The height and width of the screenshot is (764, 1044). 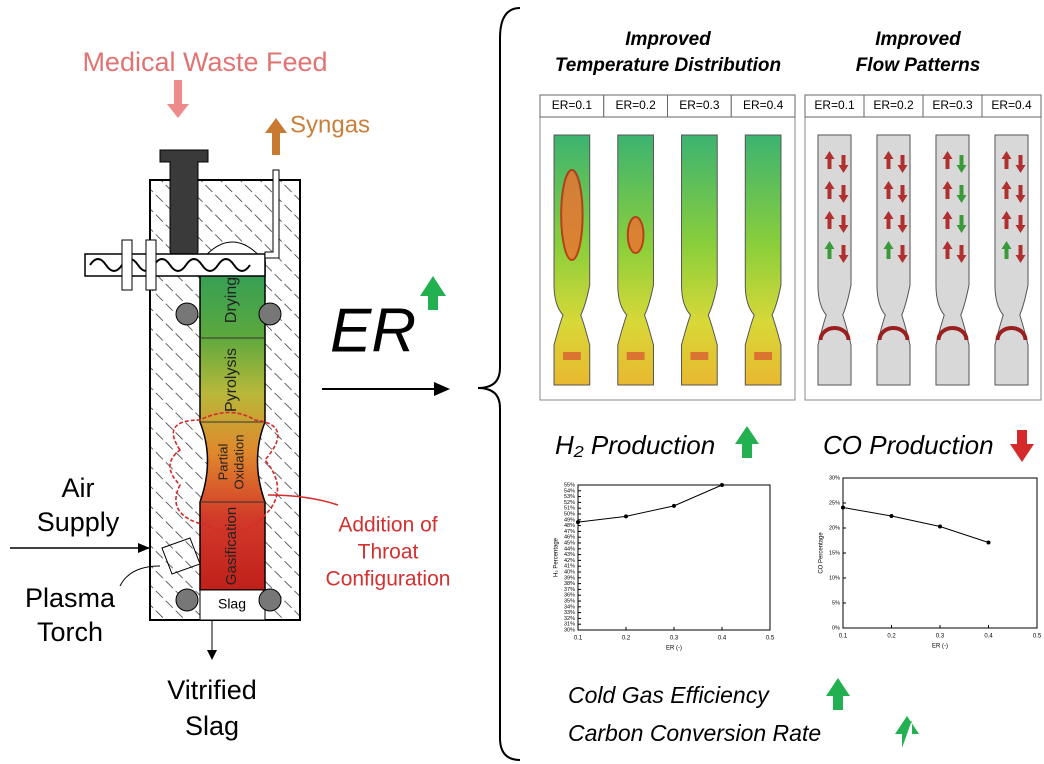 What do you see at coordinates (694, 733) in the screenshot?
I see `outcome: Carbon Conversion Rate` at bounding box center [694, 733].